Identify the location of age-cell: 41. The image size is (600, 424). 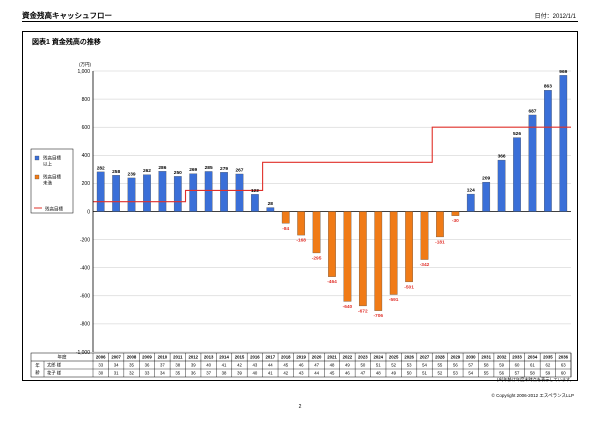
(270, 373).